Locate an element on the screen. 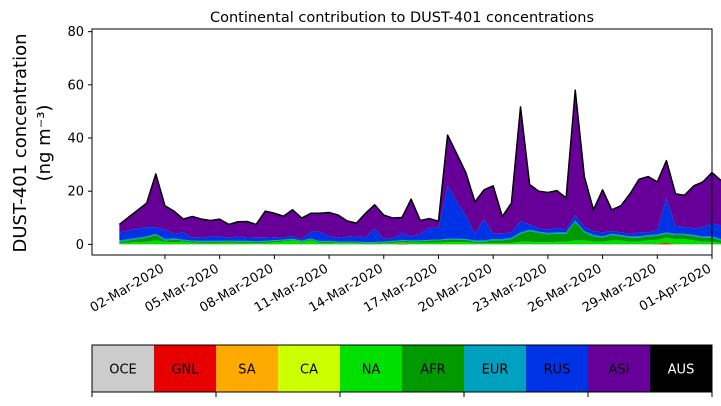  legend-swatch-na is located at coordinates (371, 368).